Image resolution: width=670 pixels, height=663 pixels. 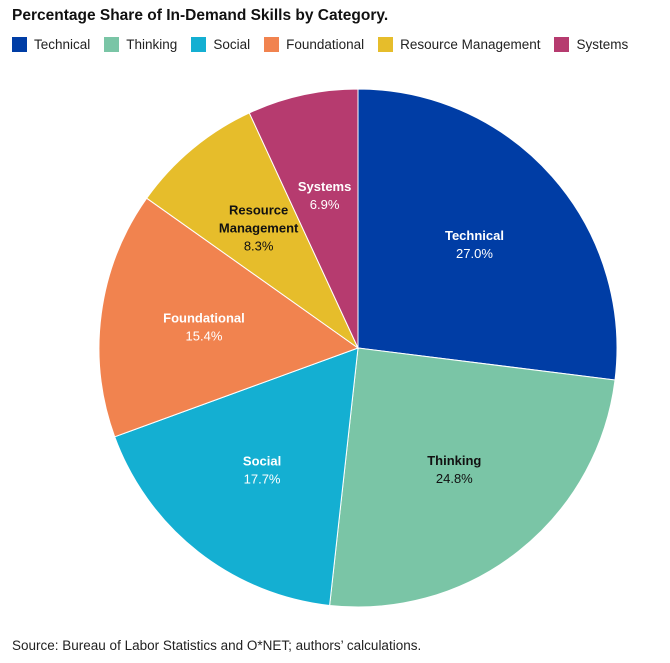 What do you see at coordinates (204, 317) in the screenshot?
I see `slice-label-name: Foundational` at bounding box center [204, 317].